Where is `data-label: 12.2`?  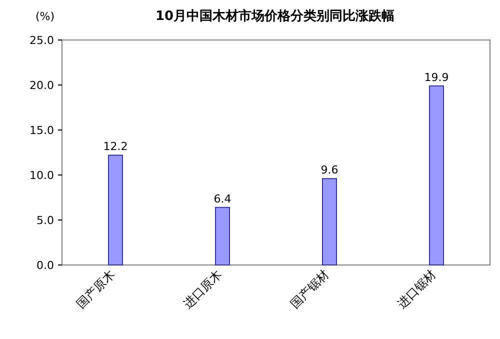
data-label: 12.2 is located at coordinates (115, 147).